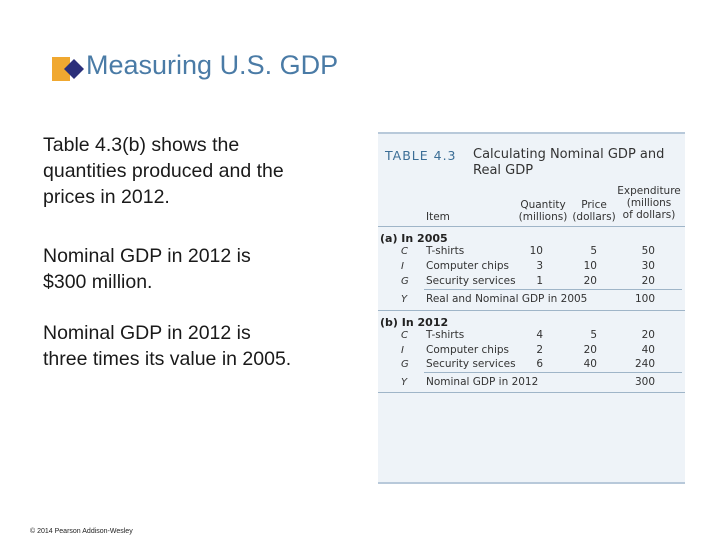 The height and width of the screenshot is (540, 720). I want to click on row-quantity: 1, so click(539, 281).